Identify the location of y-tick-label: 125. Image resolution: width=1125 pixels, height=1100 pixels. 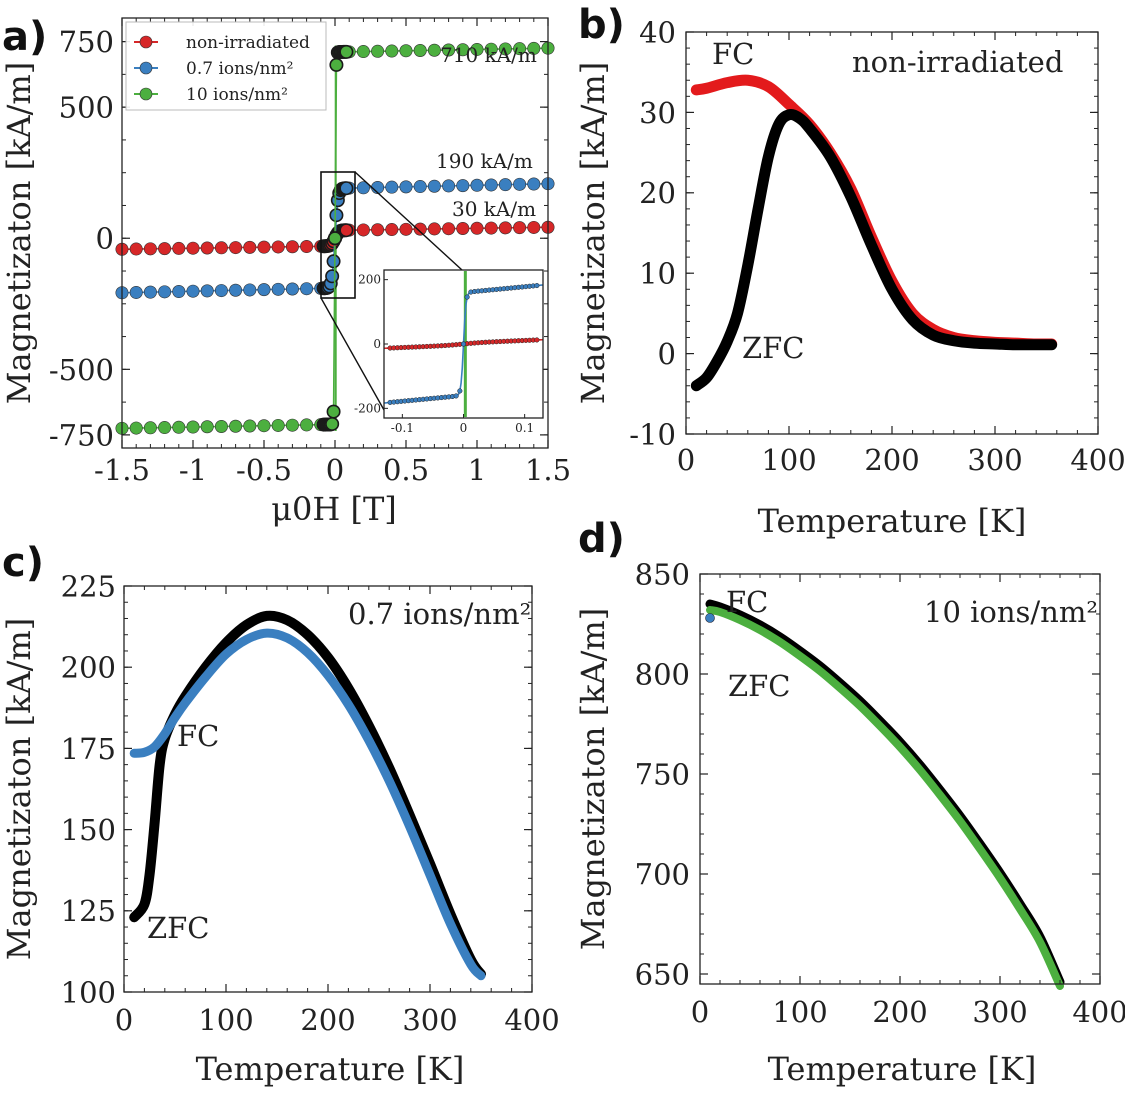
(88, 911).